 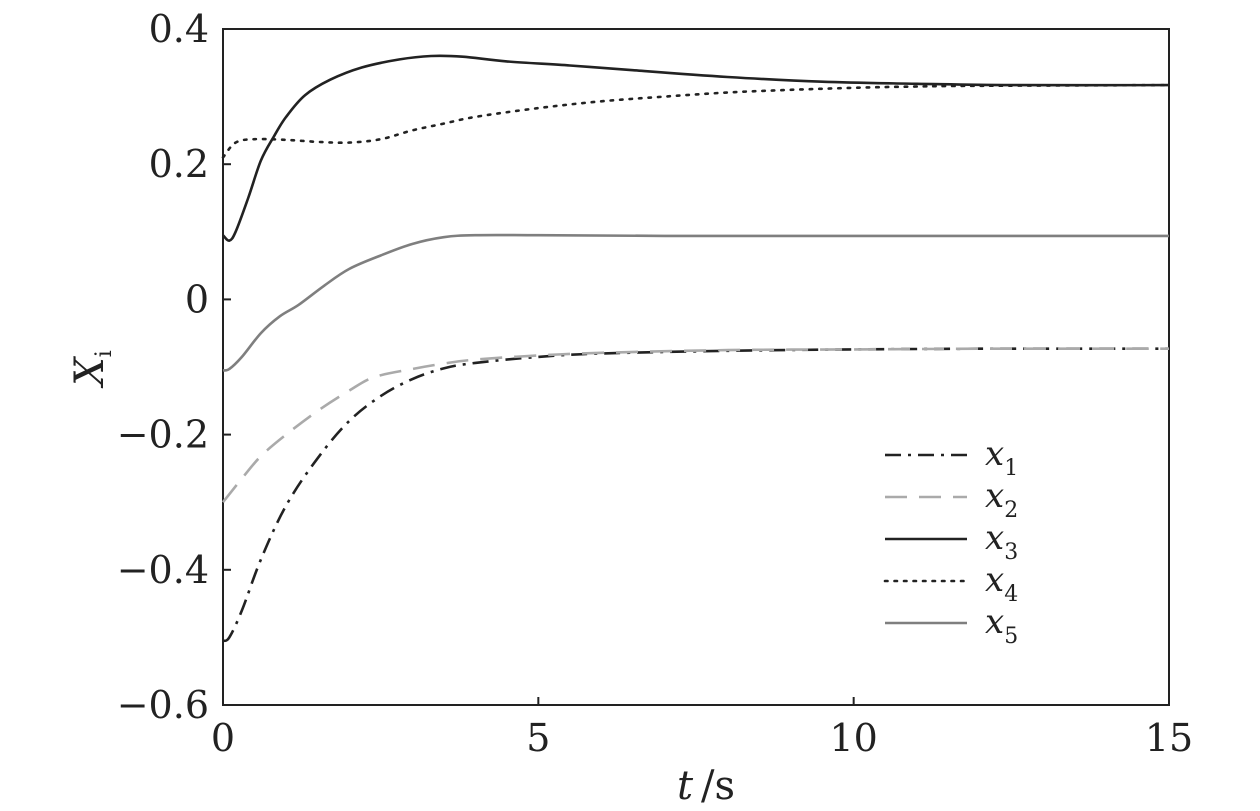 What do you see at coordinates (197, 299) in the screenshot?
I see `y-tick-label: 0` at bounding box center [197, 299].